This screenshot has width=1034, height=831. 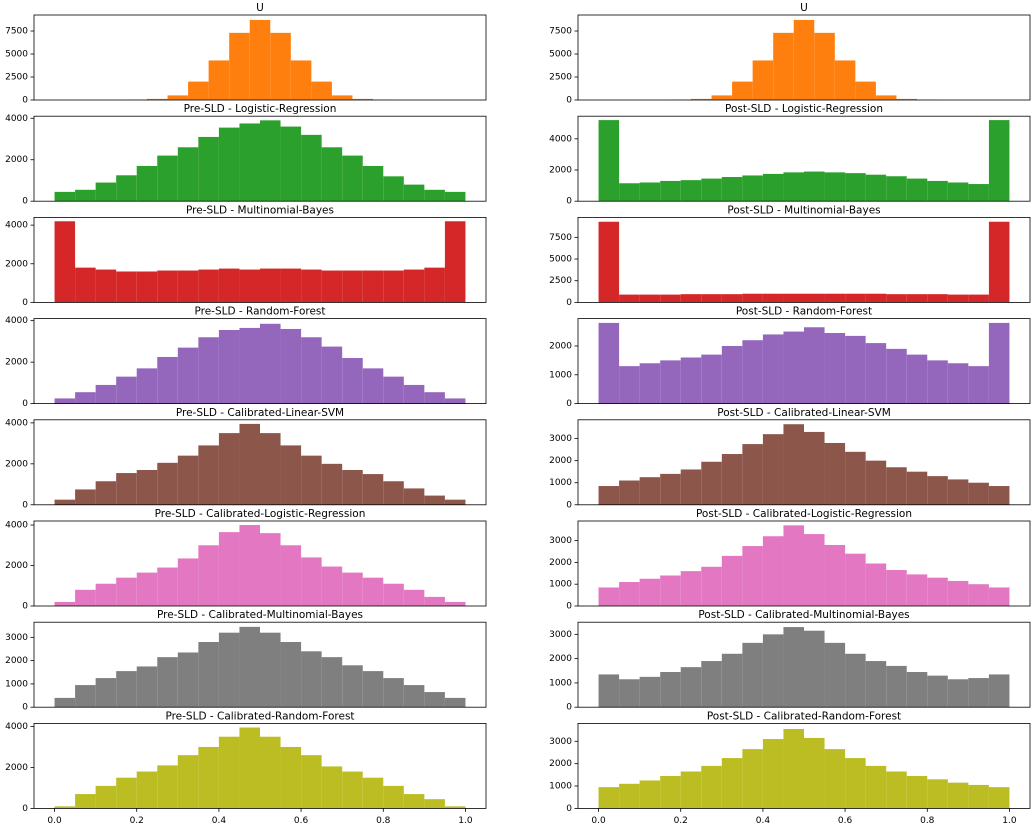 I want to click on y-tick-label: 2000, so click(x=16, y=160).